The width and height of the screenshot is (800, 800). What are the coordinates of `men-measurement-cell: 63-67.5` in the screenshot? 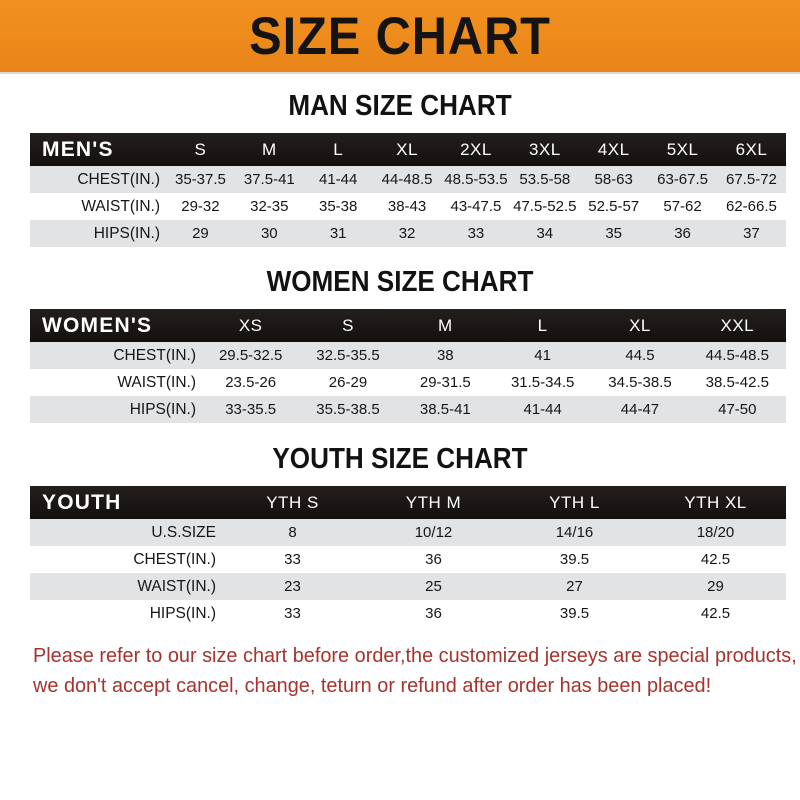 It's located at (682, 179).